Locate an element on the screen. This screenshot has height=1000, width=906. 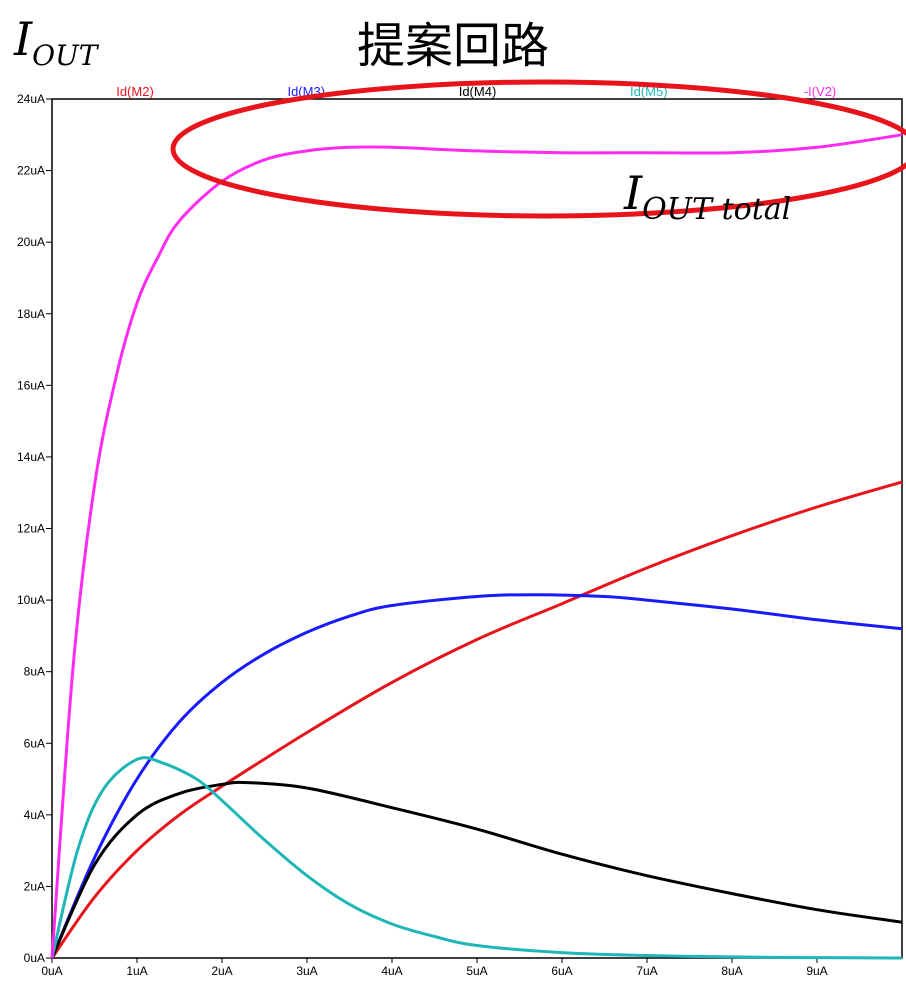
iout-total-base: I is located at coordinates (633, 193).